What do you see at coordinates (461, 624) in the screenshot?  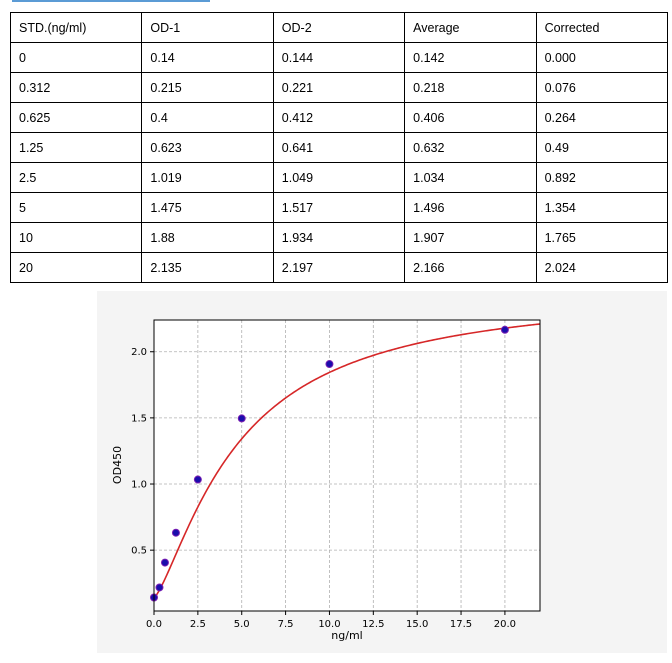 I see `x-tick-label: 17.5` at bounding box center [461, 624].